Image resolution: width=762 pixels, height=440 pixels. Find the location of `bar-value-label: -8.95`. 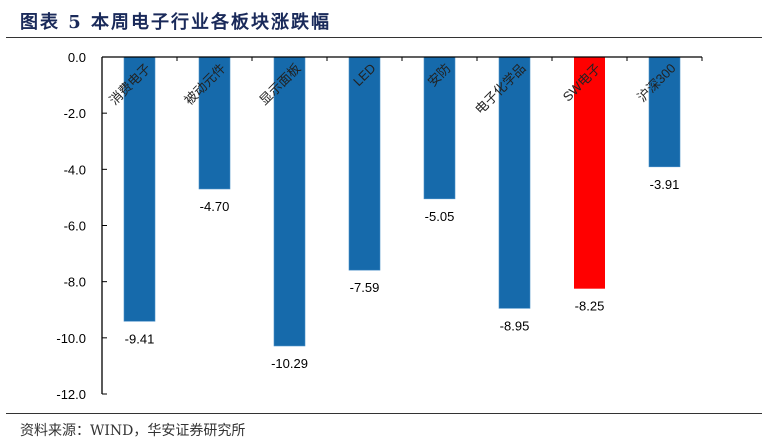

bar-value-label: -8.95 is located at coordinates (515, 325).